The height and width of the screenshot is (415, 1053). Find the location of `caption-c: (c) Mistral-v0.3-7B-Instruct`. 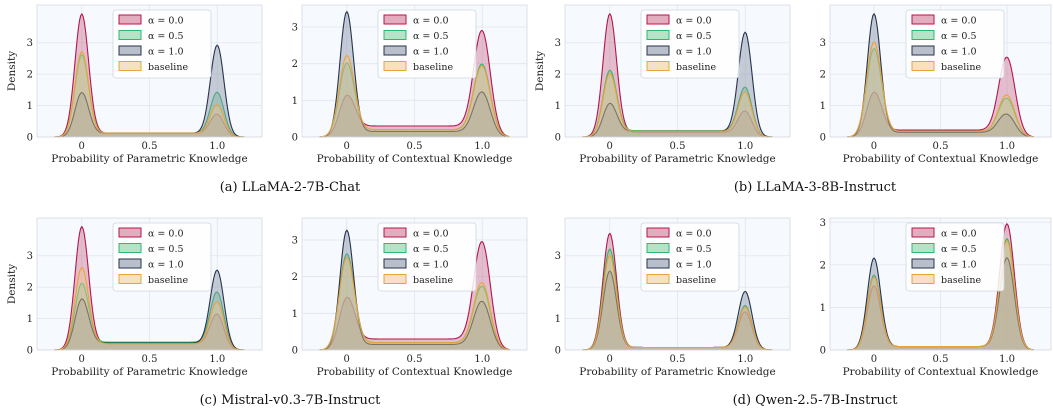

caption-c: (c) Mistral-v0.3-7B-Instruct is located at coordinates (290, 400).